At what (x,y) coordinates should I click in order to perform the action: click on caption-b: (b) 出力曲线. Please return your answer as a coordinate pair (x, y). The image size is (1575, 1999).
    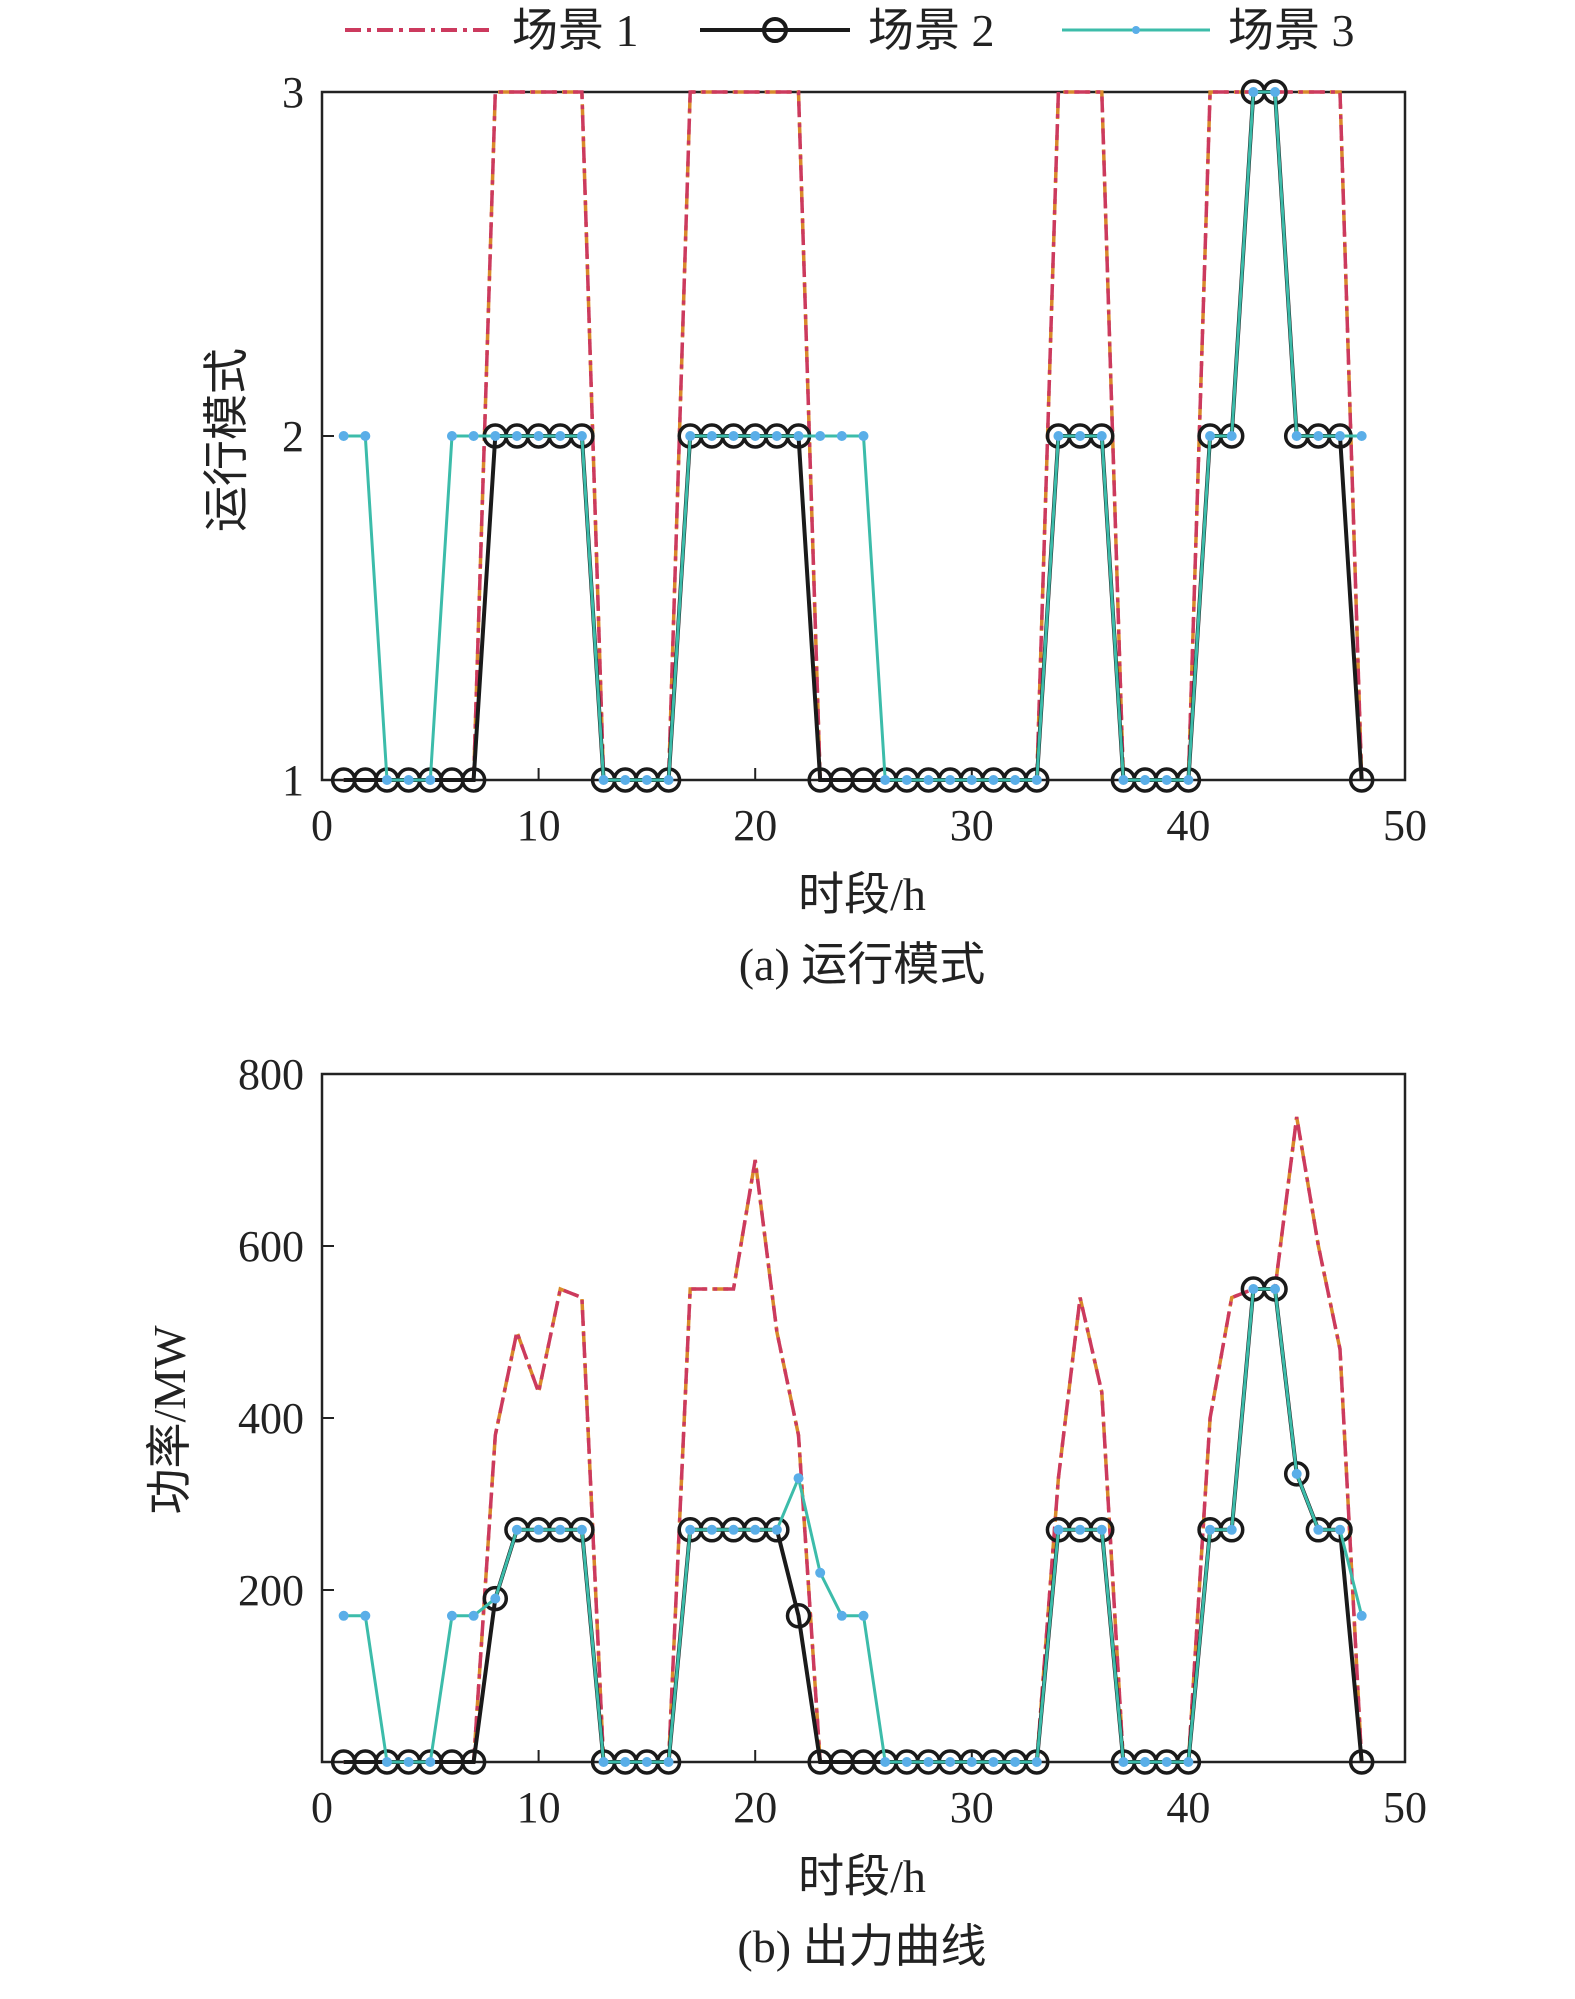
    Looking at the image, I should click on (861, 1946).